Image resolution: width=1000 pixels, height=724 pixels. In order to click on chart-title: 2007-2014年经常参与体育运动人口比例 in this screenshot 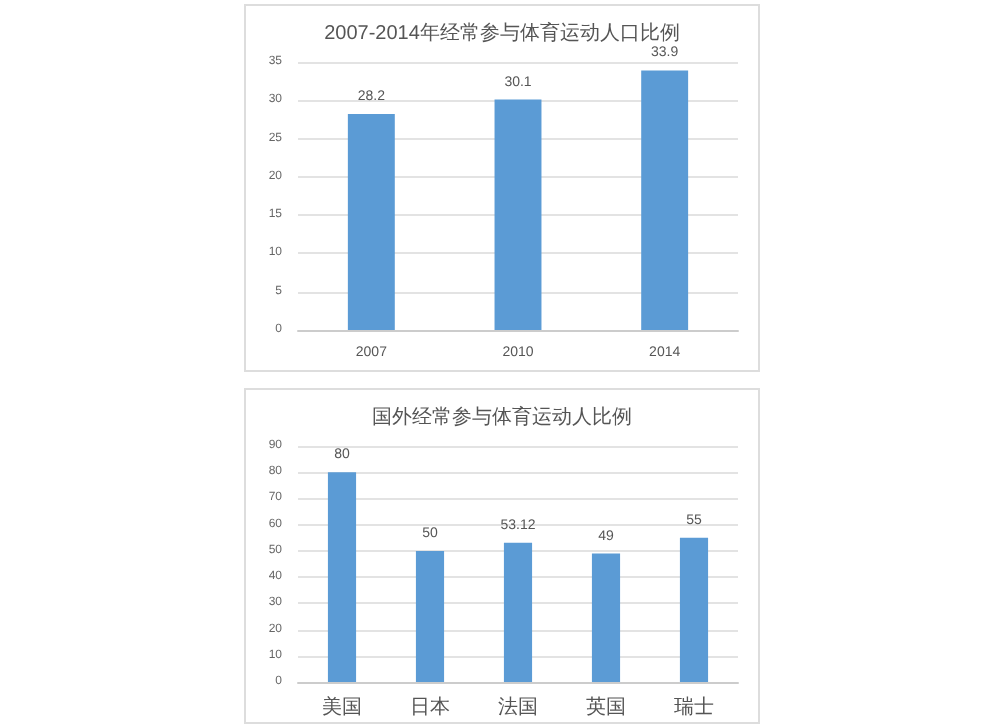, I will do `click(502, 33)`.